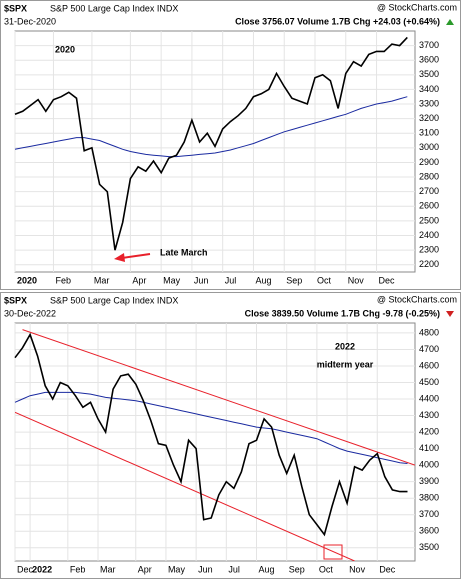 The image size is (463, 580). Describe the element at coordinates (429, 103) in the screenshot. I see `y-tick-label: 3300` at that location.